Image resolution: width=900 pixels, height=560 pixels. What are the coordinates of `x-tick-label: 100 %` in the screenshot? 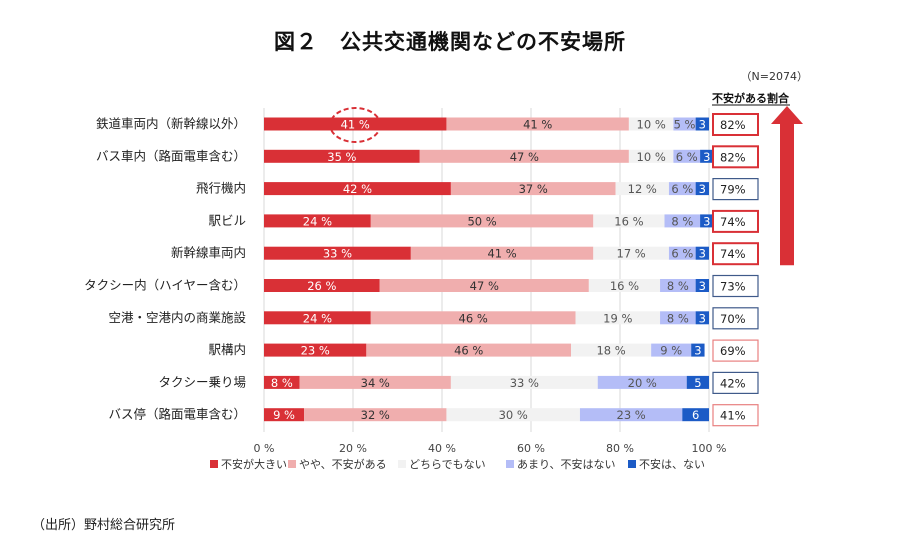 It's located at (709, 448).